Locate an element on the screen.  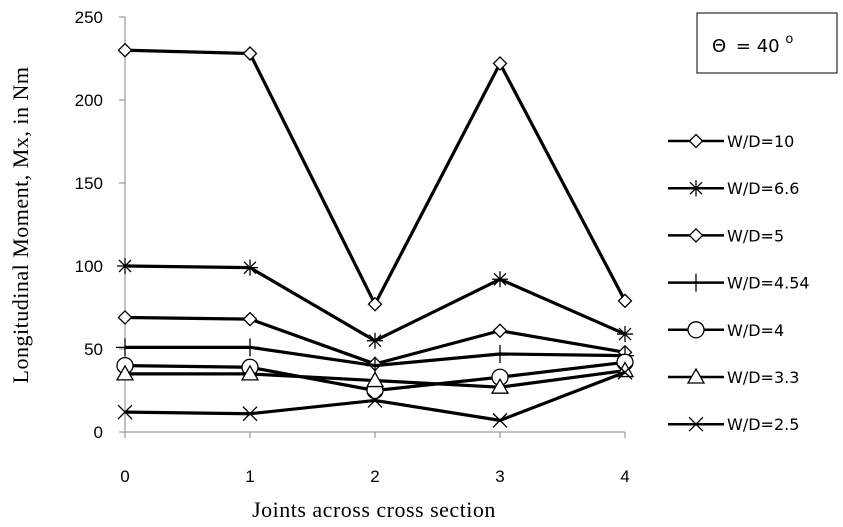
legend-entry: W/D=10 is located at coordinates (731, 141).